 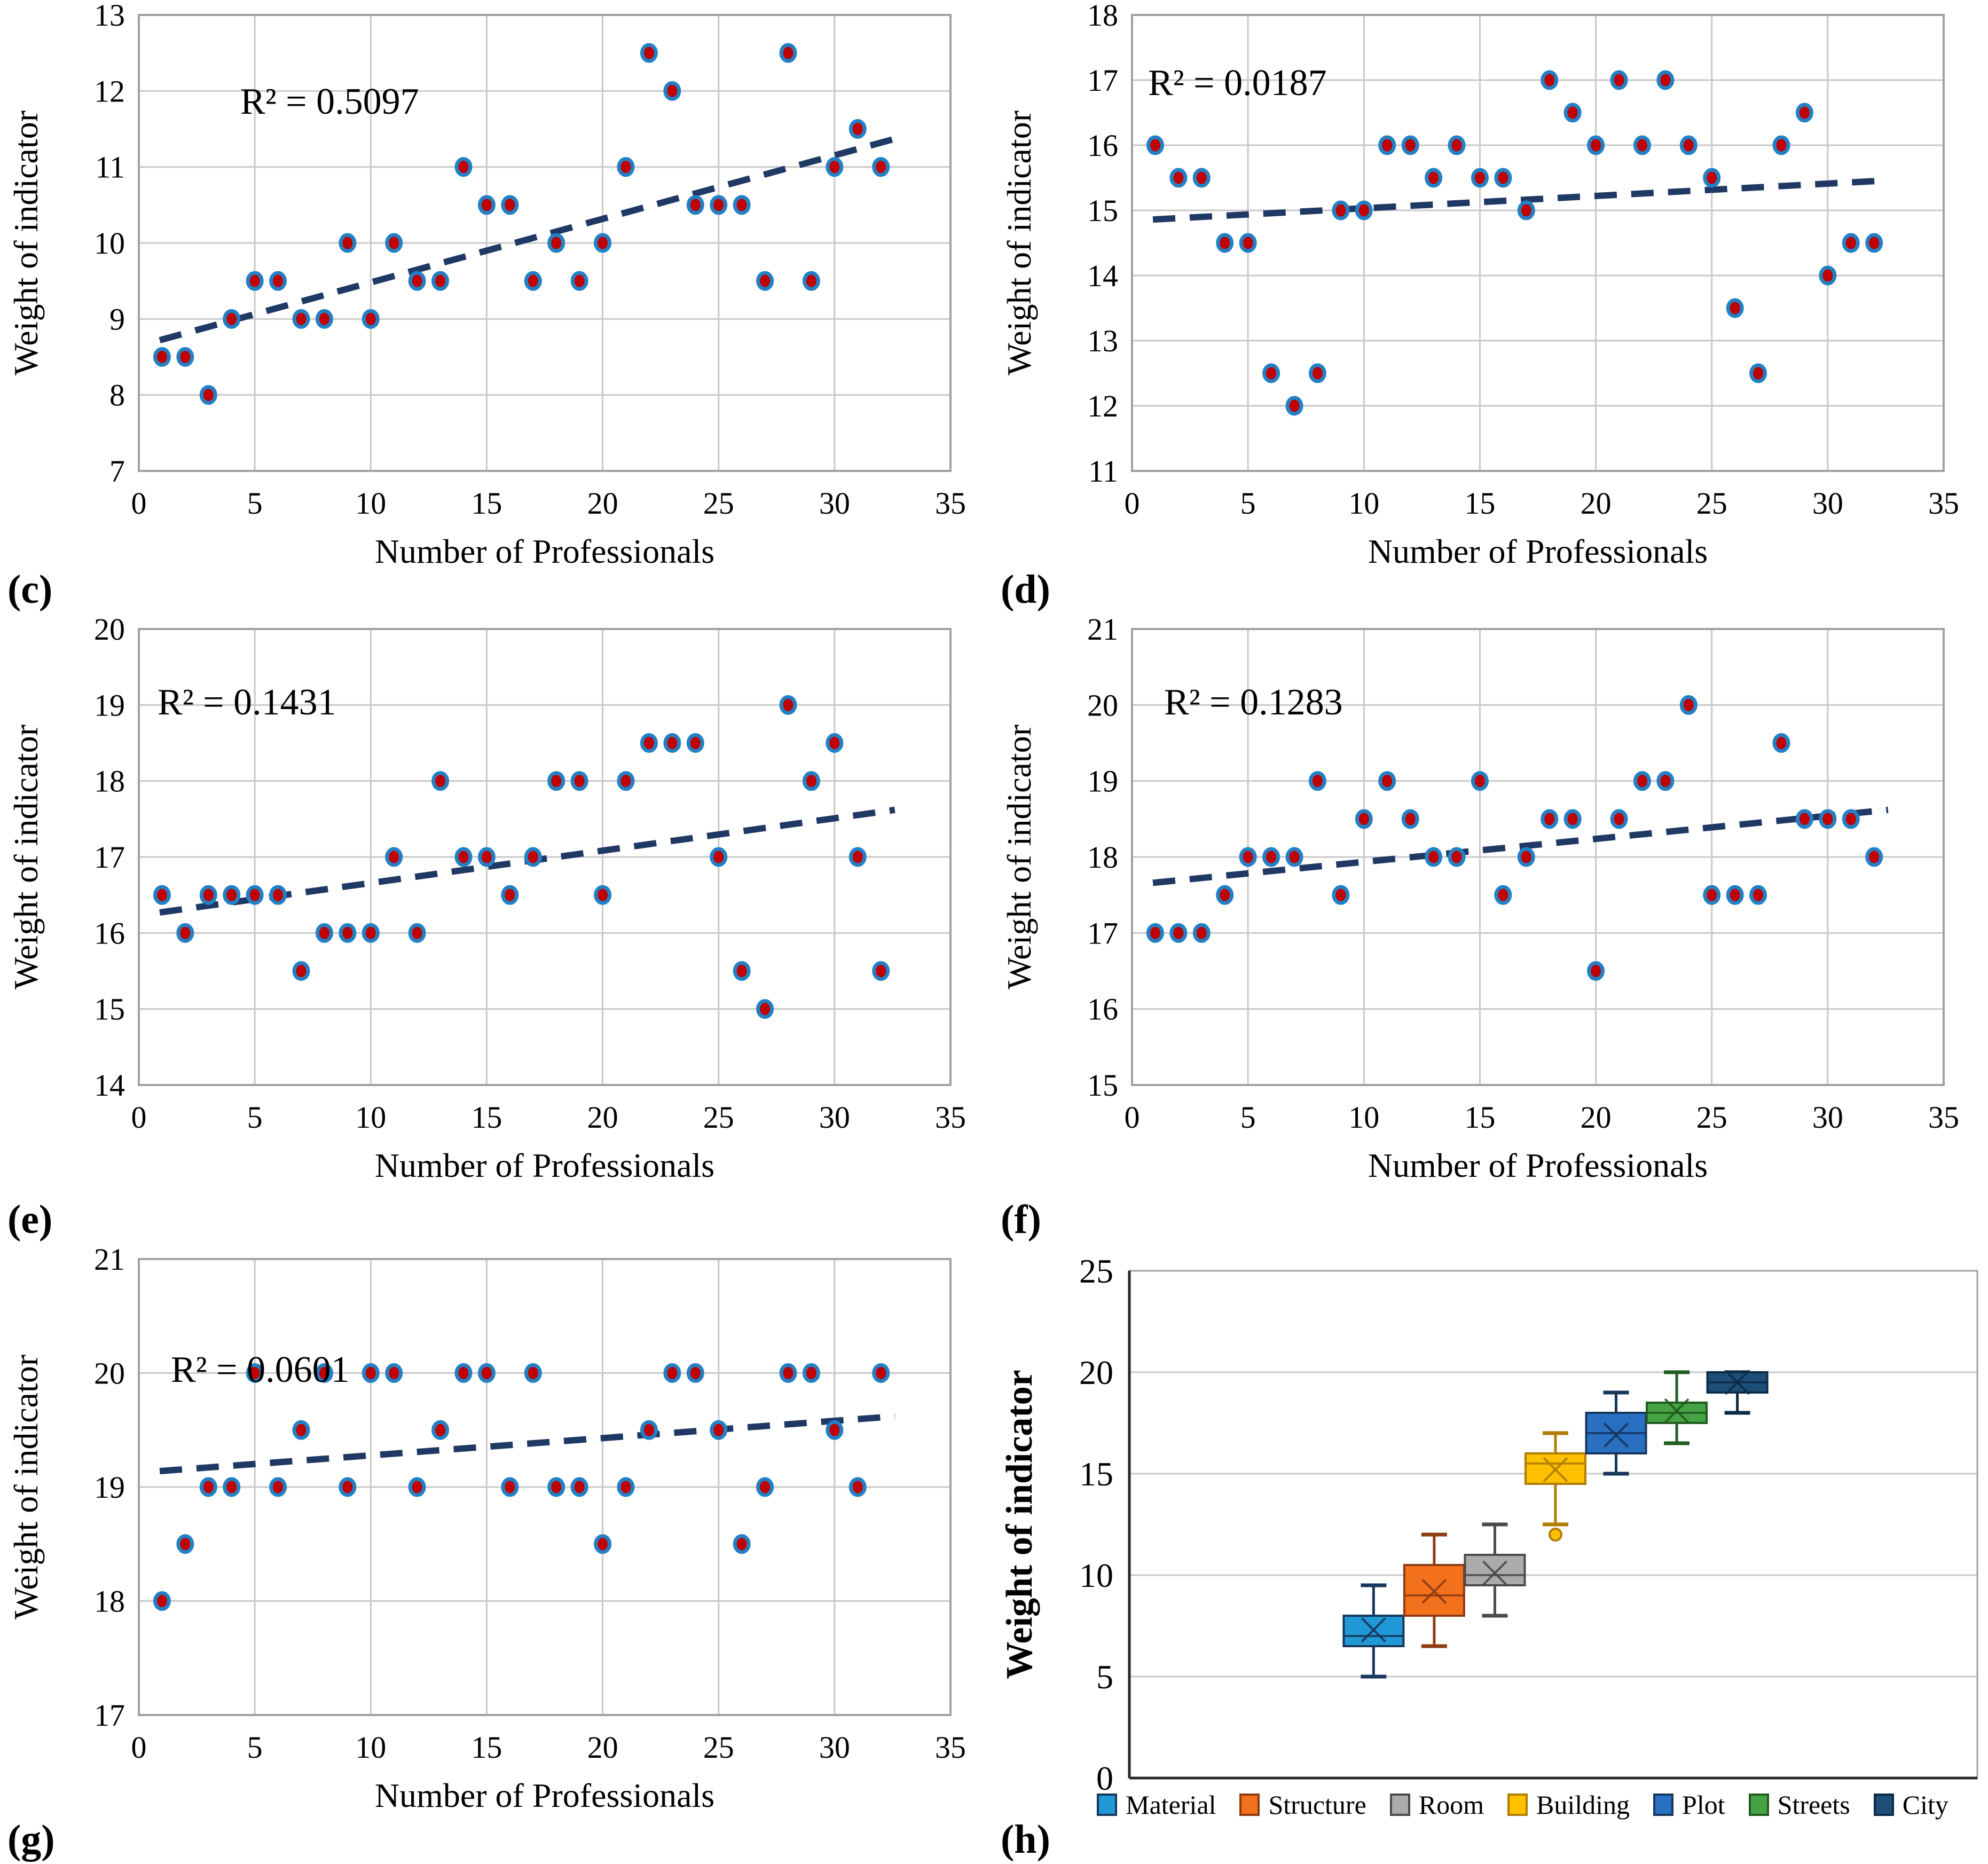 I want to click on r-squared-label: R² = 0.0187, so click(x=1237, y=83).